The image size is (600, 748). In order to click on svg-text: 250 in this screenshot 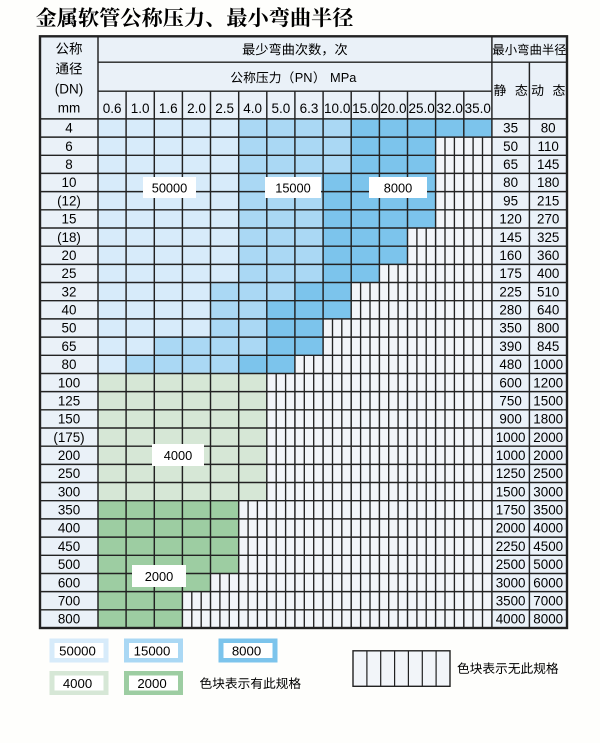, I will do `click(69, 473)`.